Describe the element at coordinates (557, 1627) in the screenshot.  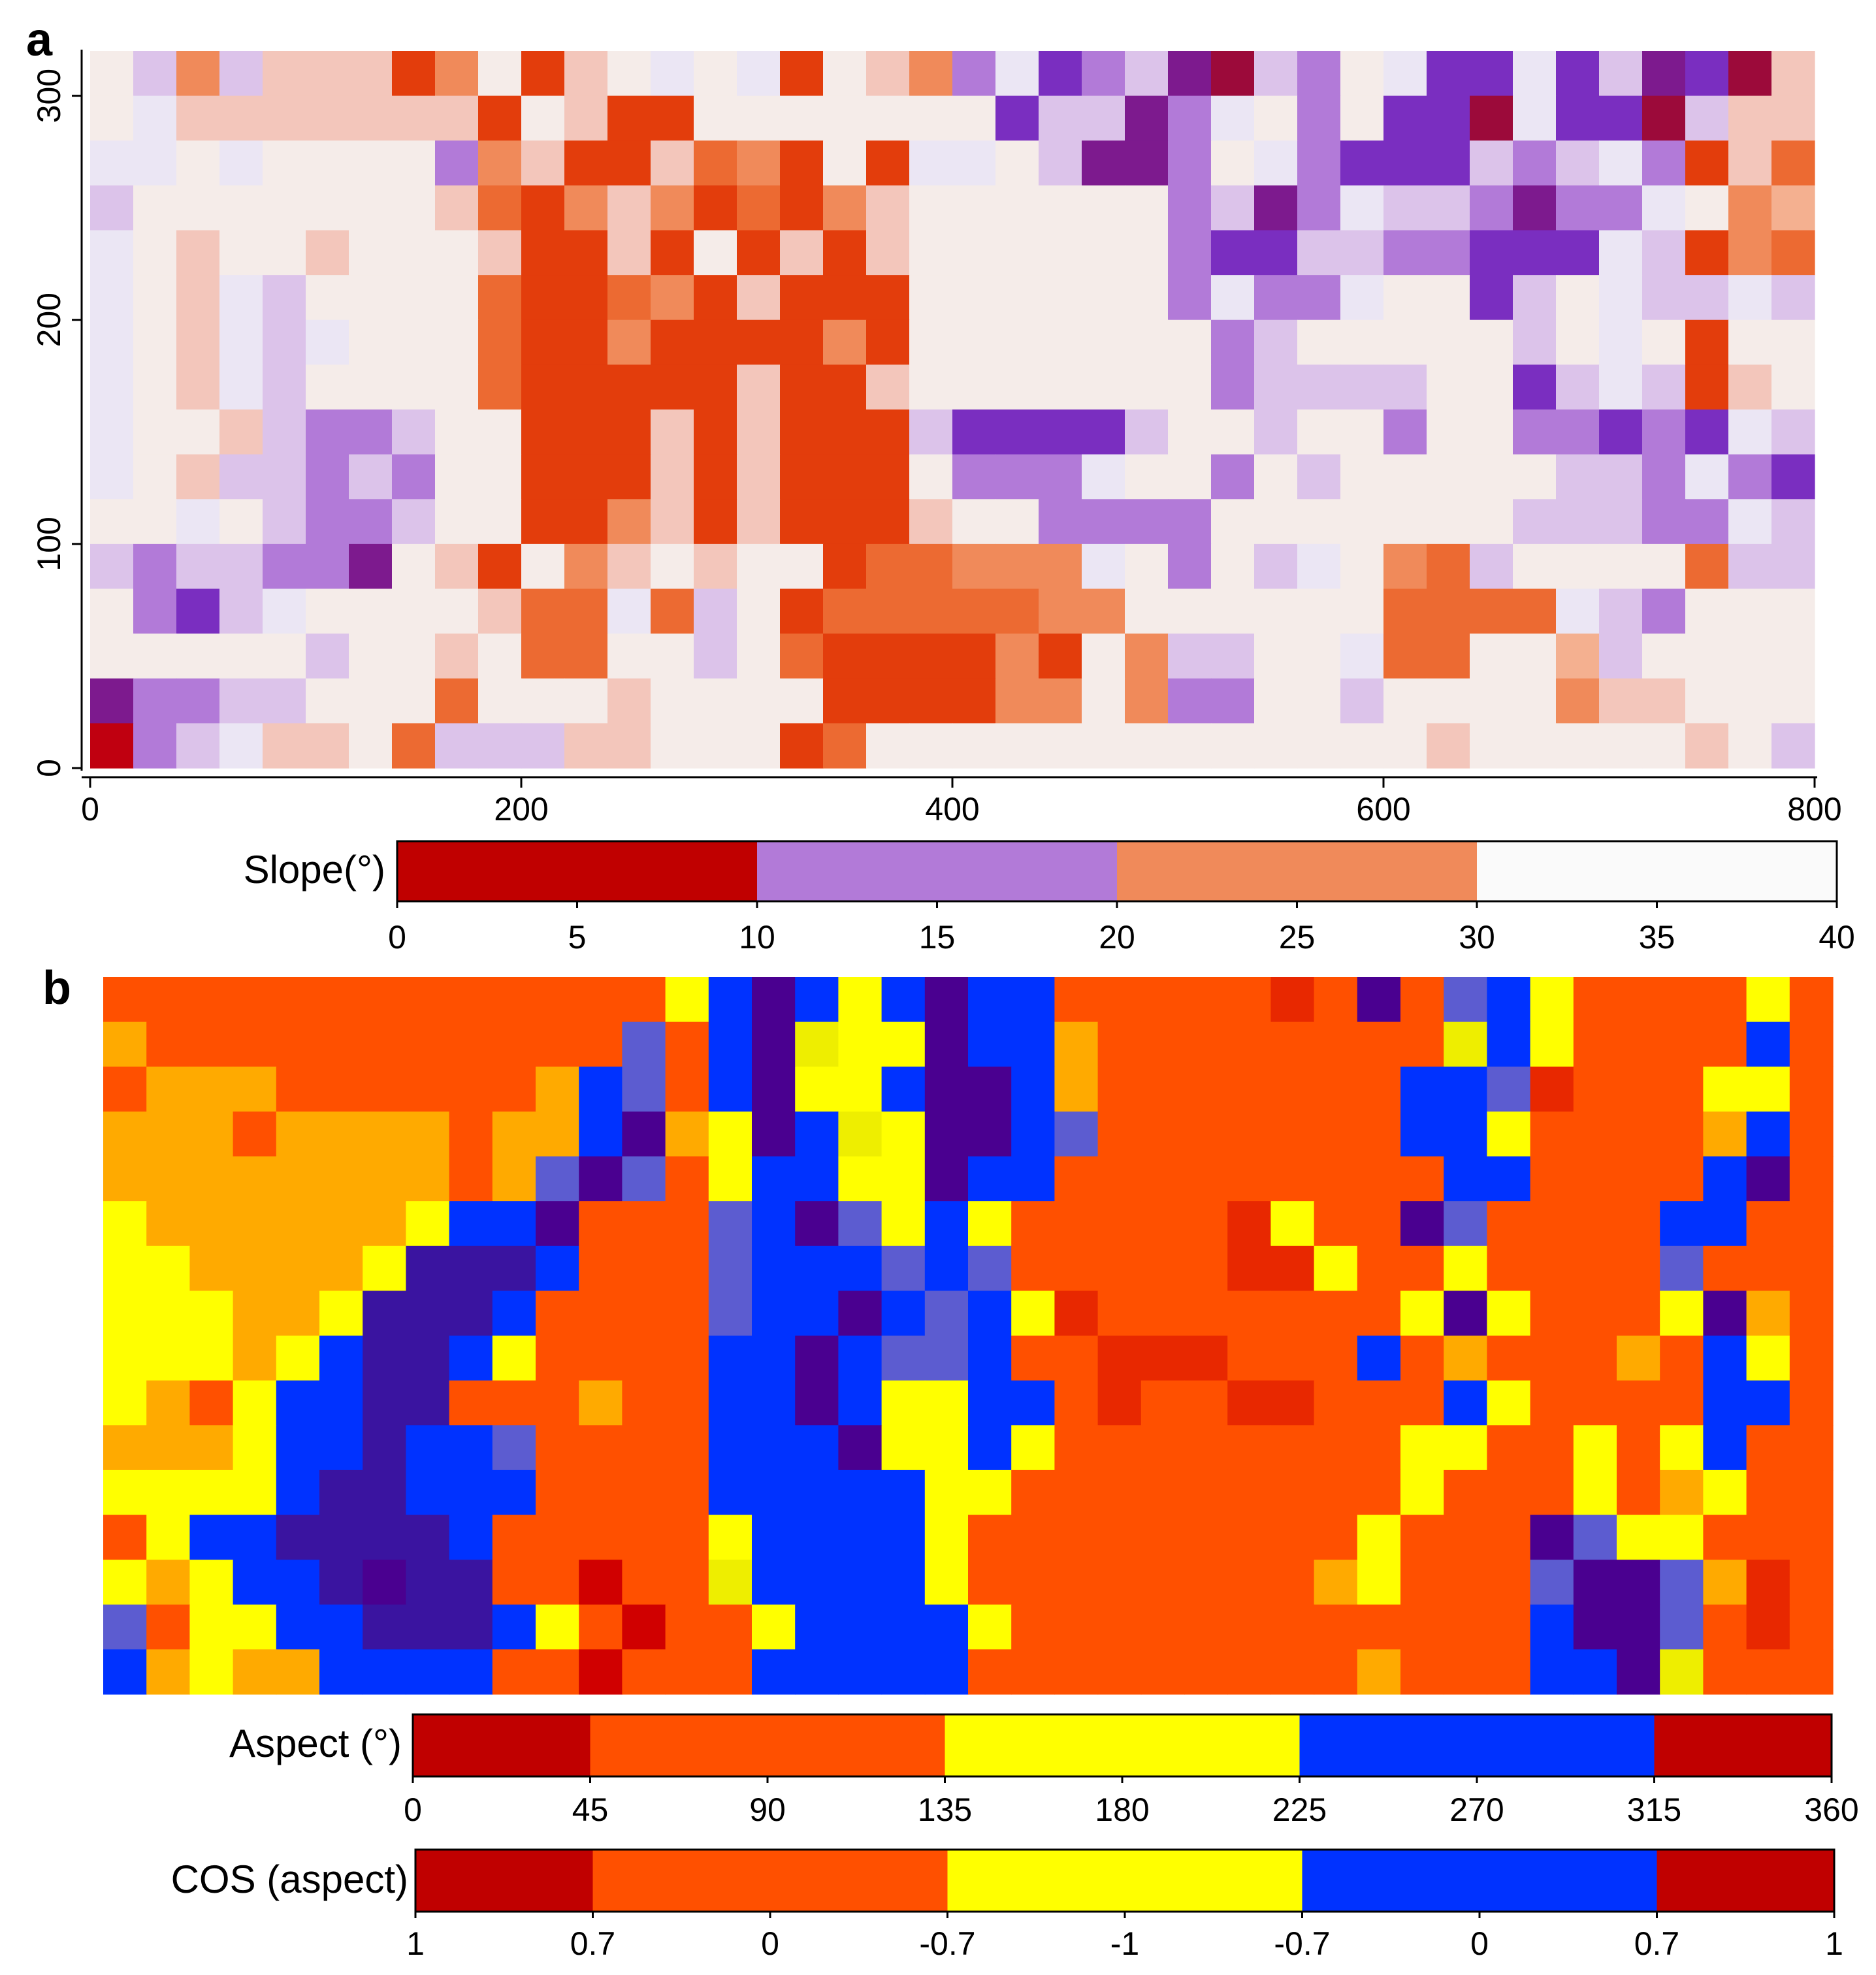
I see `panel-b-cell-r14-c10` at that location.